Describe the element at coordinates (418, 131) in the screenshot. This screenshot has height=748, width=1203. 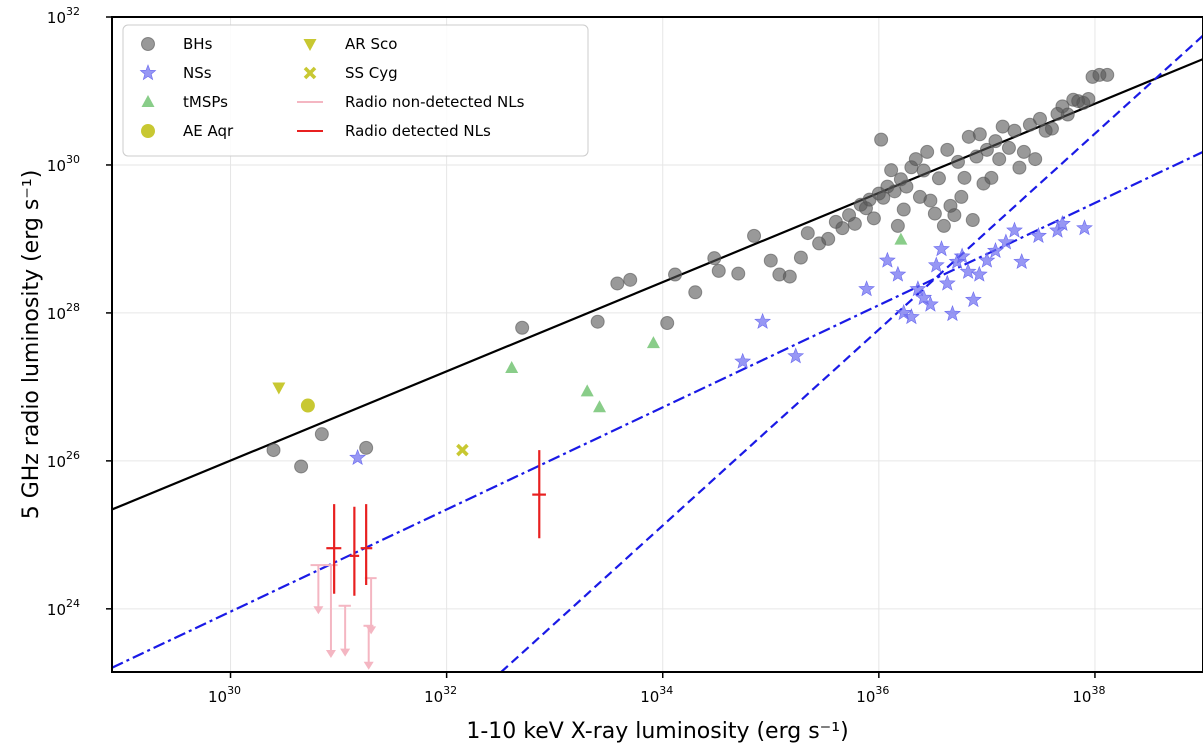
I see `legend-label: Radio detected NLs` at that location.